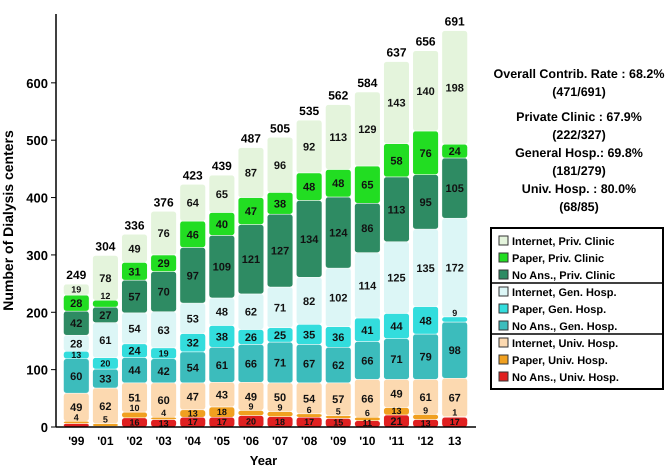  What do you see at coordinates (164, 330) in the screenshot?
I see `data-label: 63` at bounding box center [164, 330].